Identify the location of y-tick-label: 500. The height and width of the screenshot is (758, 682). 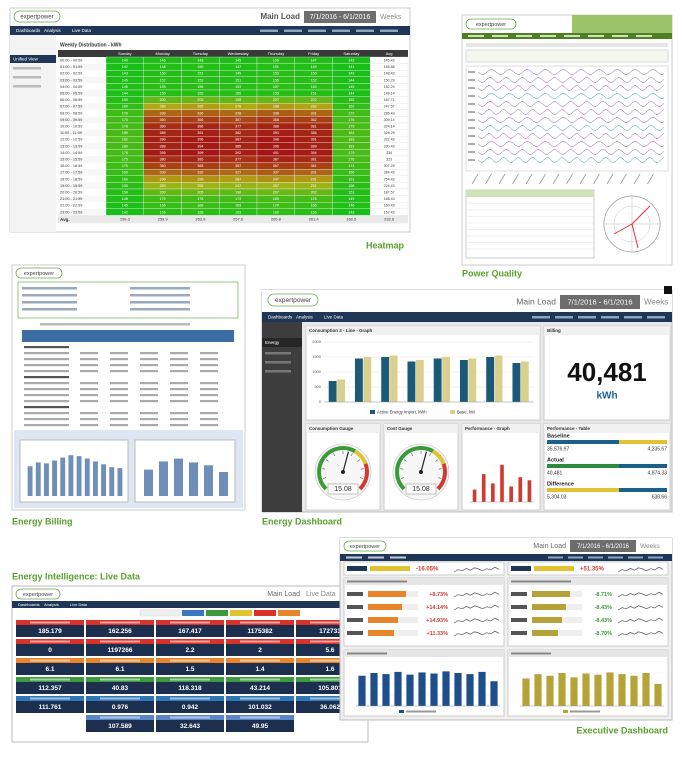
(317, 386).